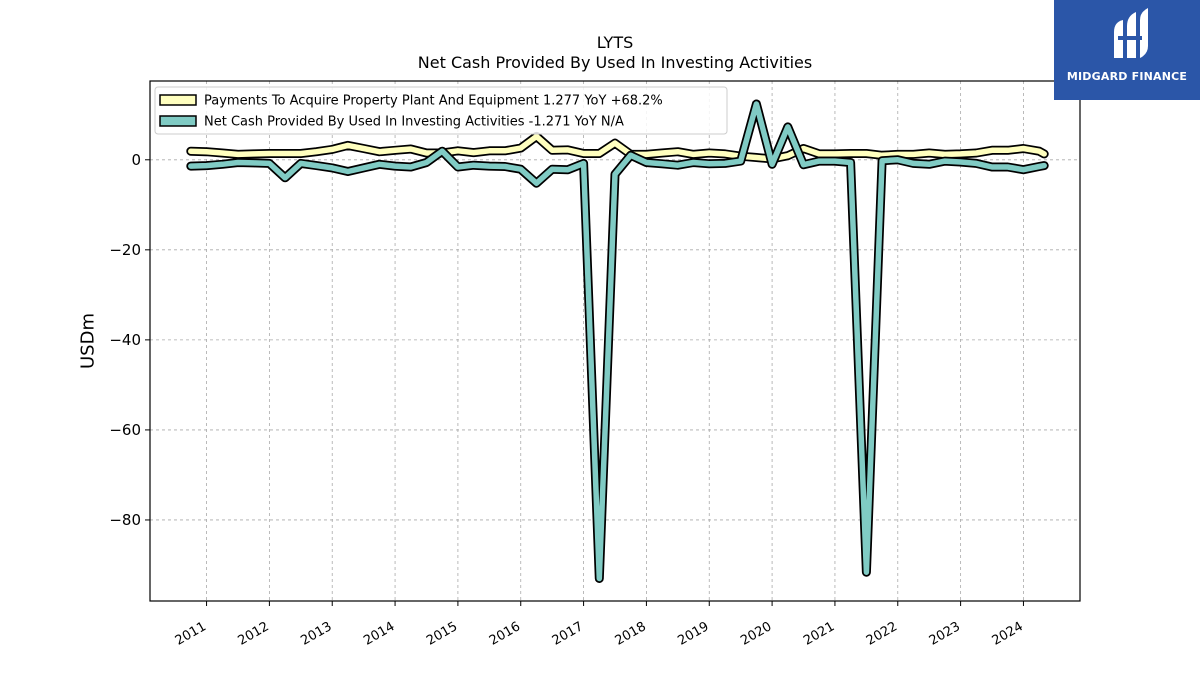  What do you see at coordinates (136, 160) in the screenshot?
I see `y-tick-label: 0` at bounding box center [136, 160].